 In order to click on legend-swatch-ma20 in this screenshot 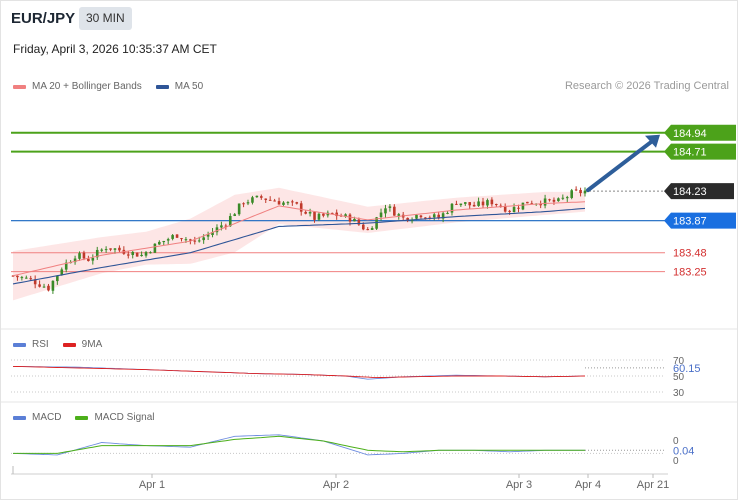, I will do `click(19, 86)`.